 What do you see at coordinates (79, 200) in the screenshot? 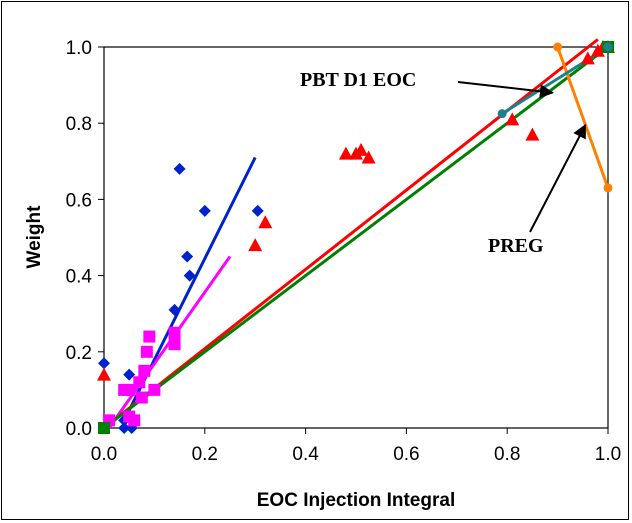
I see `y-tick-label: 0.6` at bounding box center [79, 200].